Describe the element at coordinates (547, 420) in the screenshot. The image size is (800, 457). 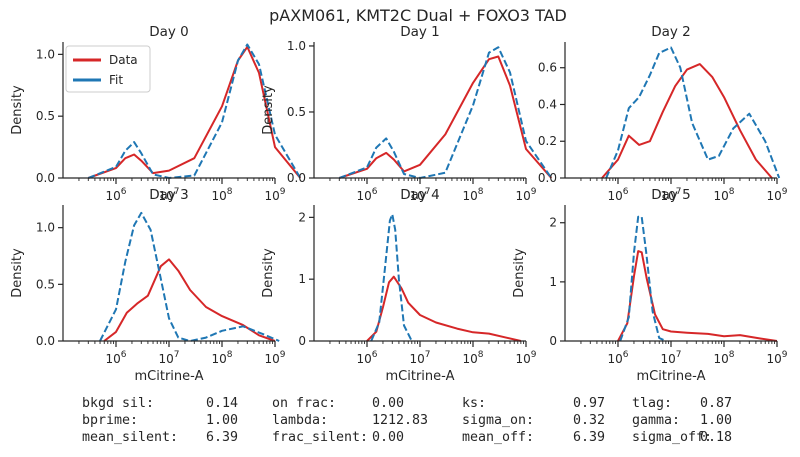
I see `param-cell: sigma_on: 0.32` at that location.